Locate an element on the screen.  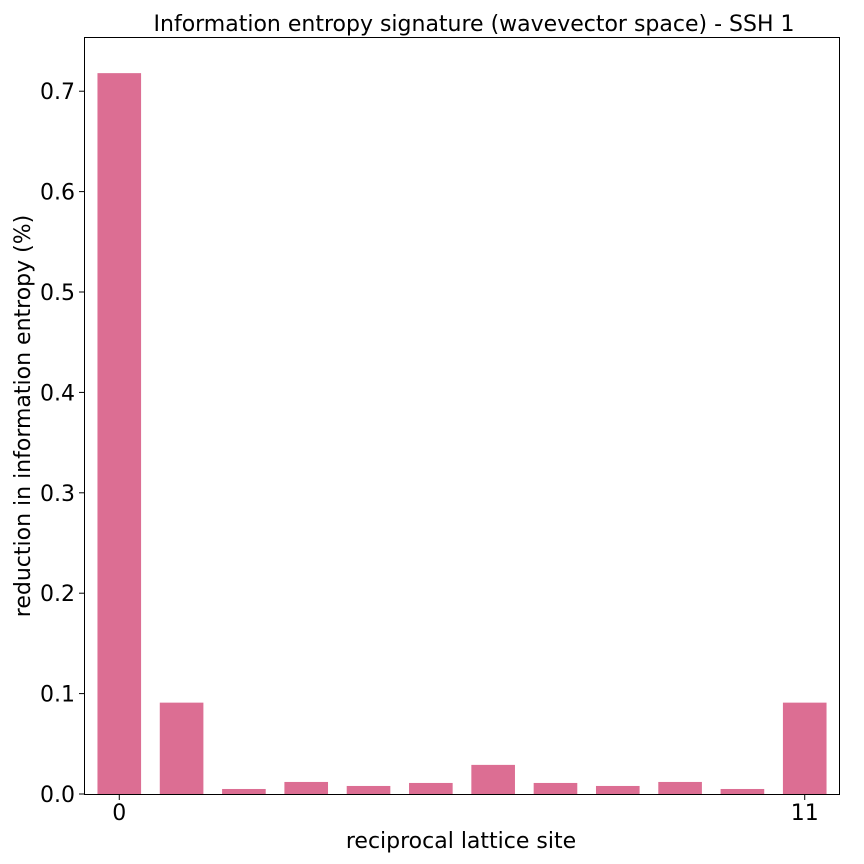
x-tick-label: 0 is located at coordinates (119, 813).